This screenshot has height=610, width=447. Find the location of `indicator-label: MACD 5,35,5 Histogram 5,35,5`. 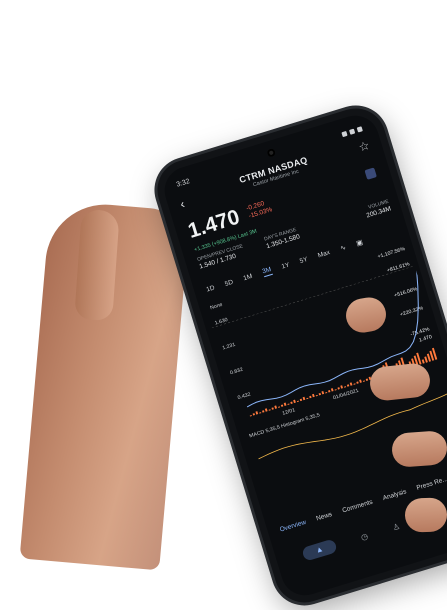

indicator-label: MACD 5,35,5 Histogram 5,35,5 is located at coordinates (285, 425).